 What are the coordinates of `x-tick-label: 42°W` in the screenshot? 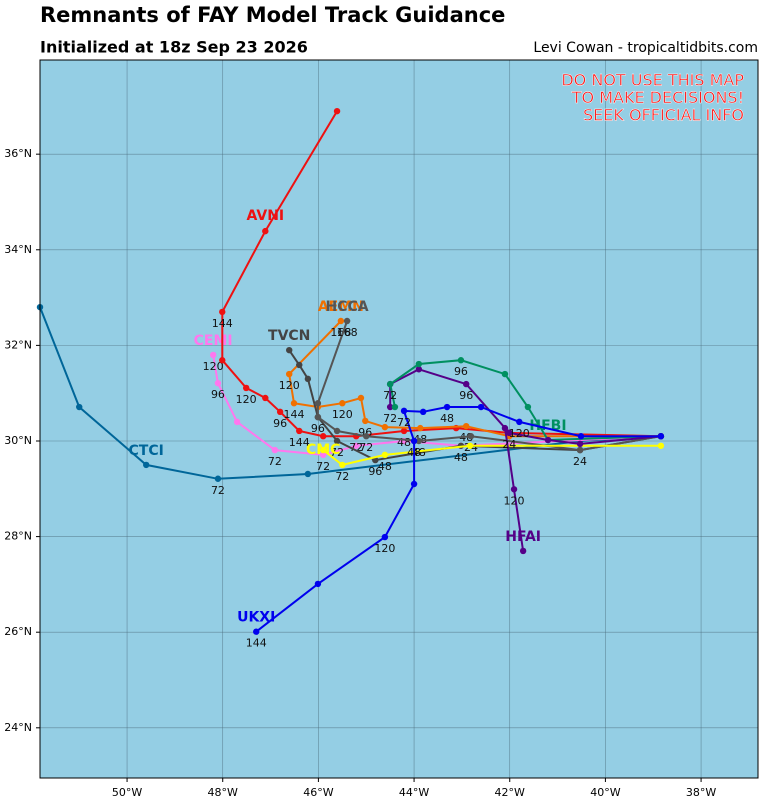 It's located at (510, 792).